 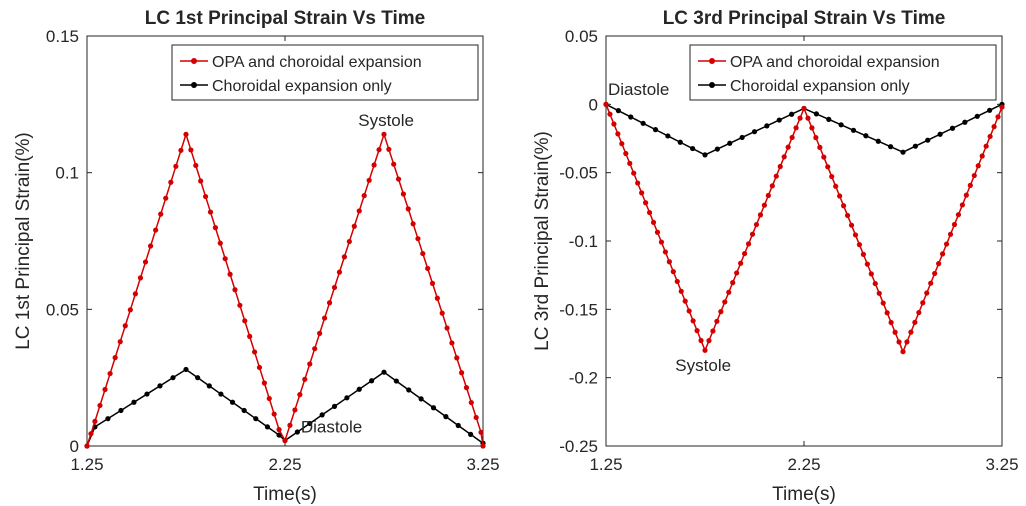 What do you see at coordinates (712, 61) in the screenshot?
I see `legend-marker` at bounding box center [712, 61].